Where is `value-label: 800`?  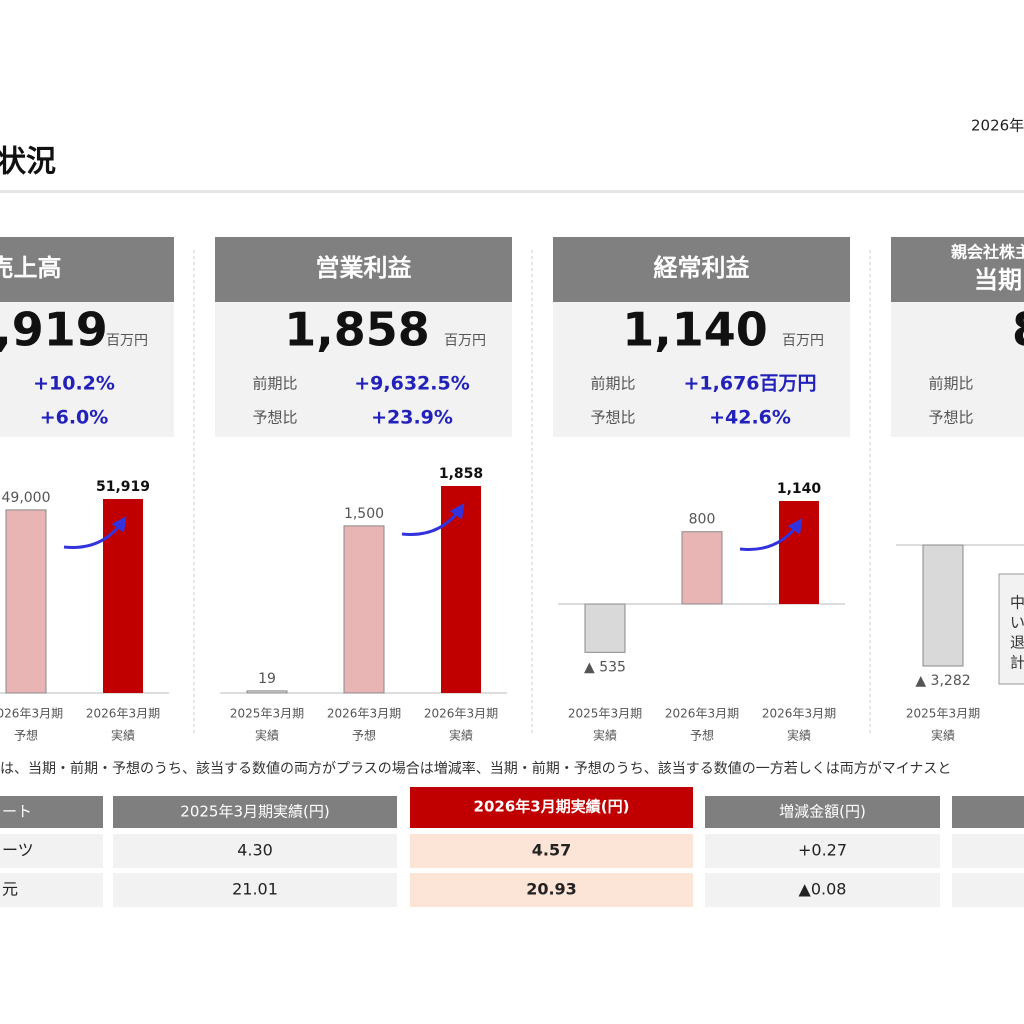
value-label: 800 is located at coordinates (702, 520).